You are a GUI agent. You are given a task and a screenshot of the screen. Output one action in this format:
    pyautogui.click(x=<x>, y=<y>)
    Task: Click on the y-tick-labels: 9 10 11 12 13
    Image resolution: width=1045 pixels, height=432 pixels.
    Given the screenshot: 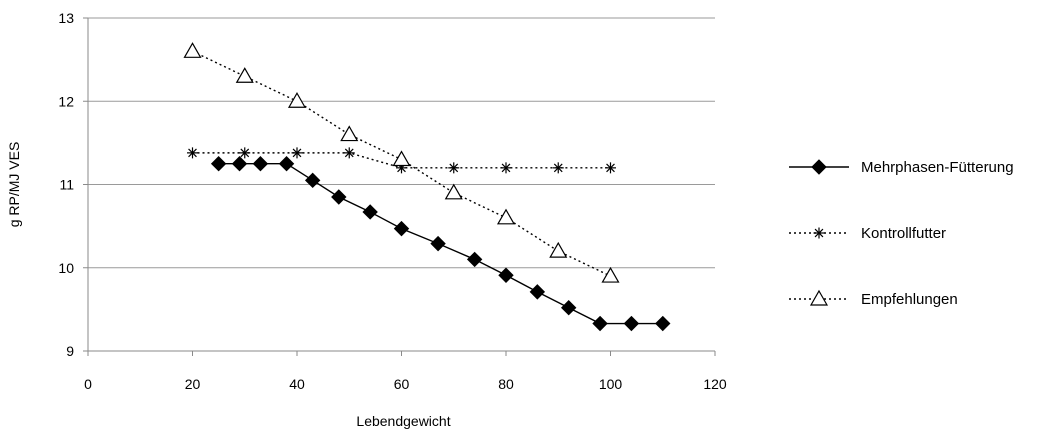 What is the action you would take?
    pyautogui.click(x=66, y=184)
    